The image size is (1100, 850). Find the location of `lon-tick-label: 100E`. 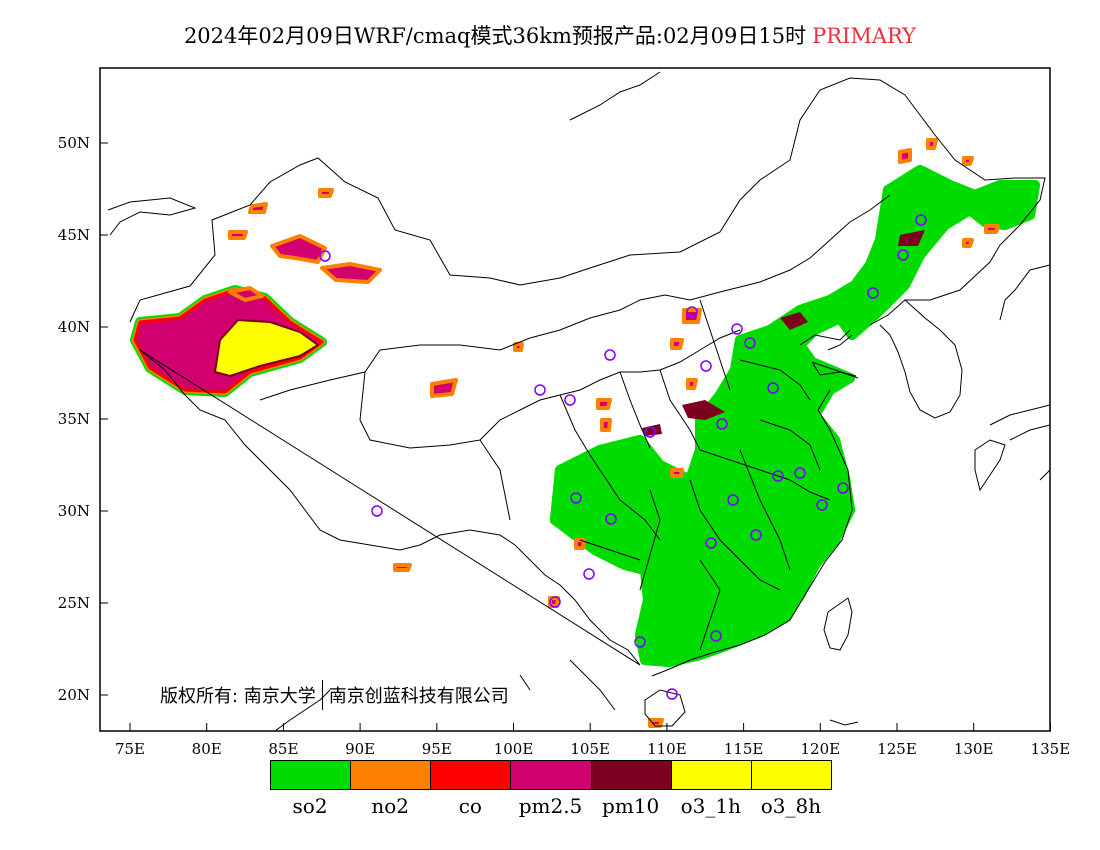

lon-tick-label: 100E is located at coordinates (514, 749).